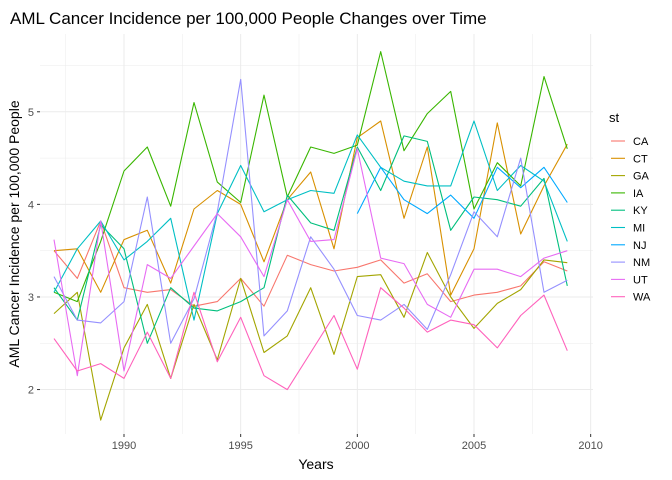 The width and height of the screenshot is (672, 480). What do you see at coordinates (31, 391) in the screenshot?
I see `y-tick-label: 2` at bounding box center [31, 391].